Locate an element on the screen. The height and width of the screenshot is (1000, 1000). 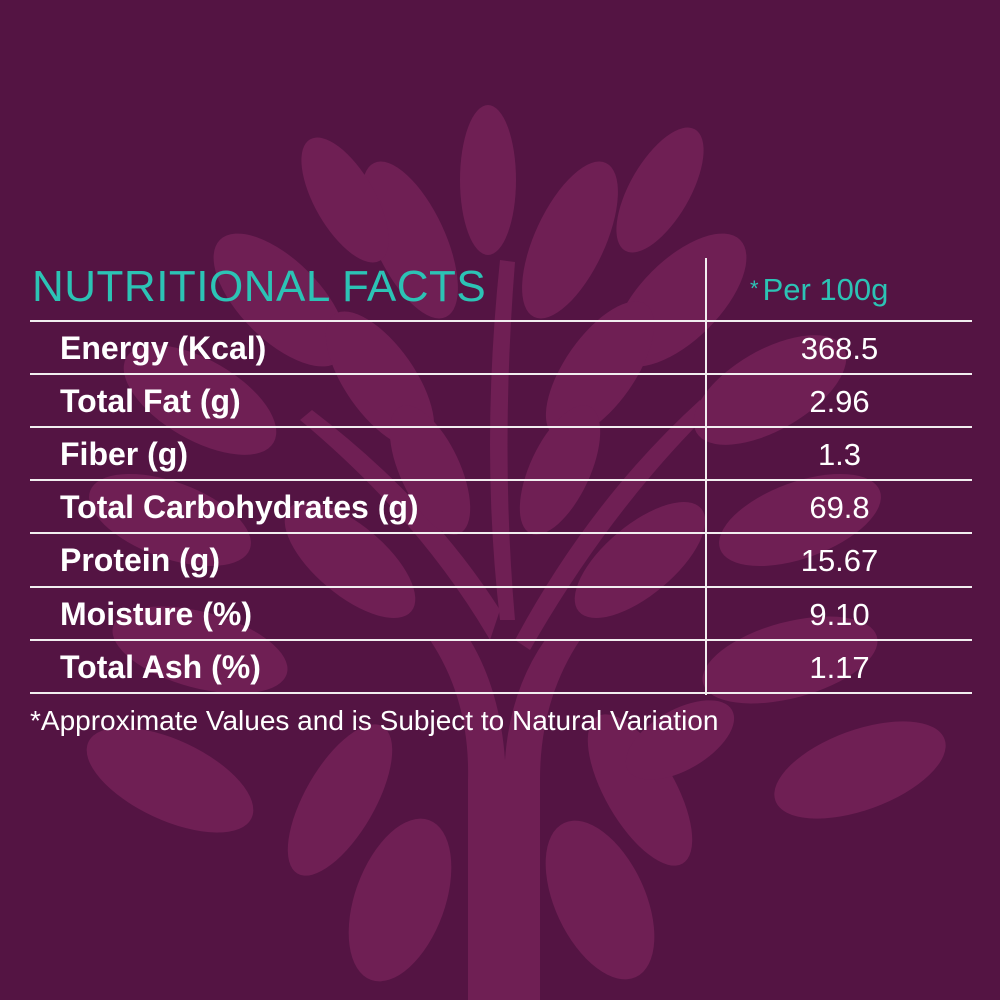
row-label: Total Carbohydrates (g) is located at coordinates (239, 507).